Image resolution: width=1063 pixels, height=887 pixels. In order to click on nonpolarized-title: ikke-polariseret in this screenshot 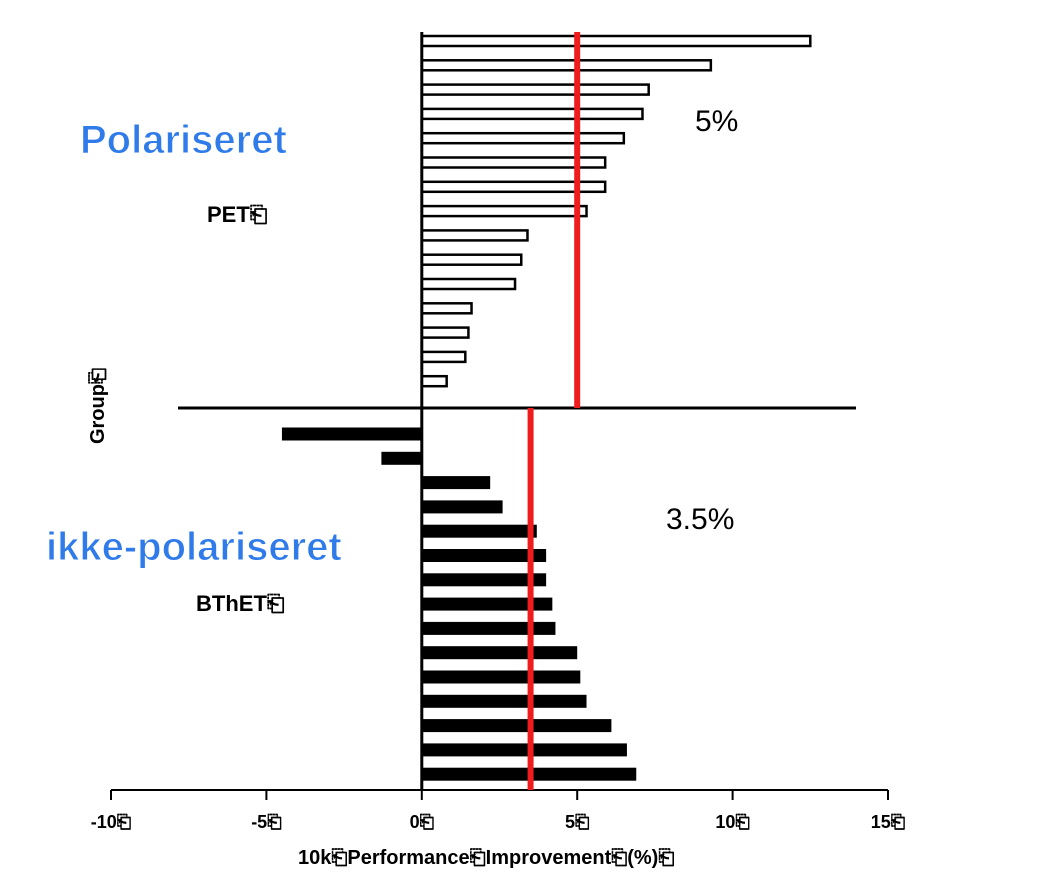, I will do `click(194, 547)`.